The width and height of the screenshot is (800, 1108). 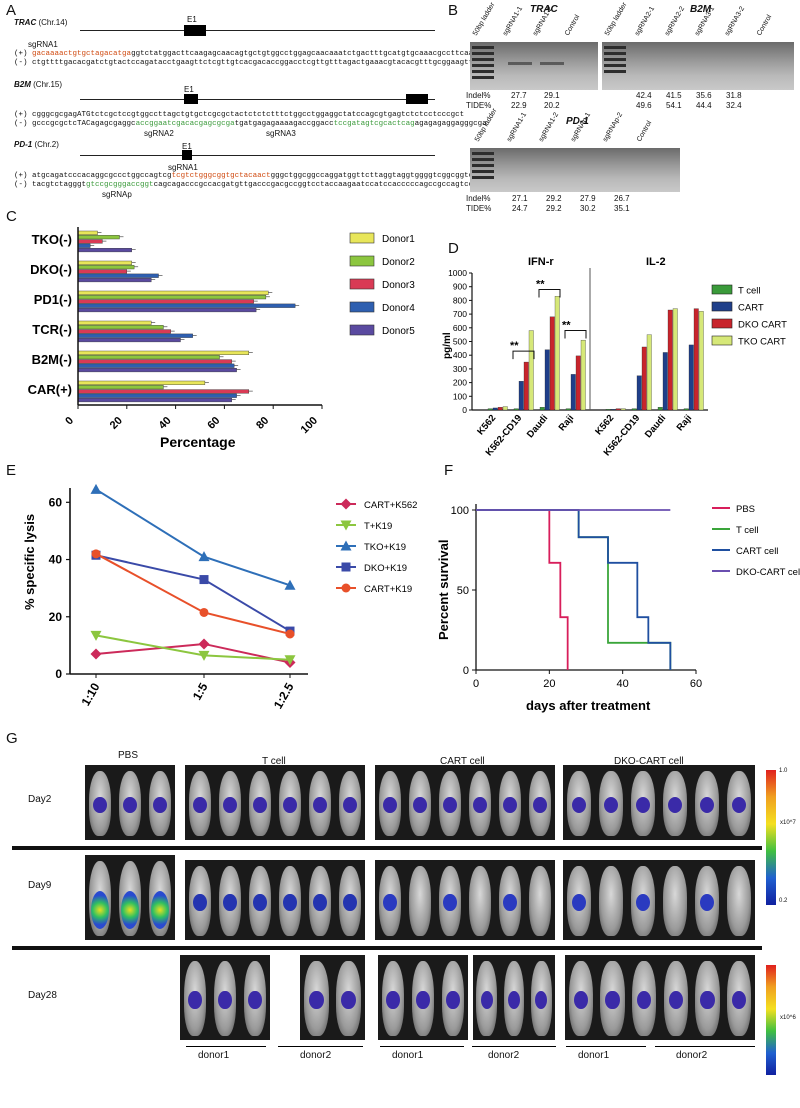 I want to click on legend-label: T+K19, so click(x=378, y=526).